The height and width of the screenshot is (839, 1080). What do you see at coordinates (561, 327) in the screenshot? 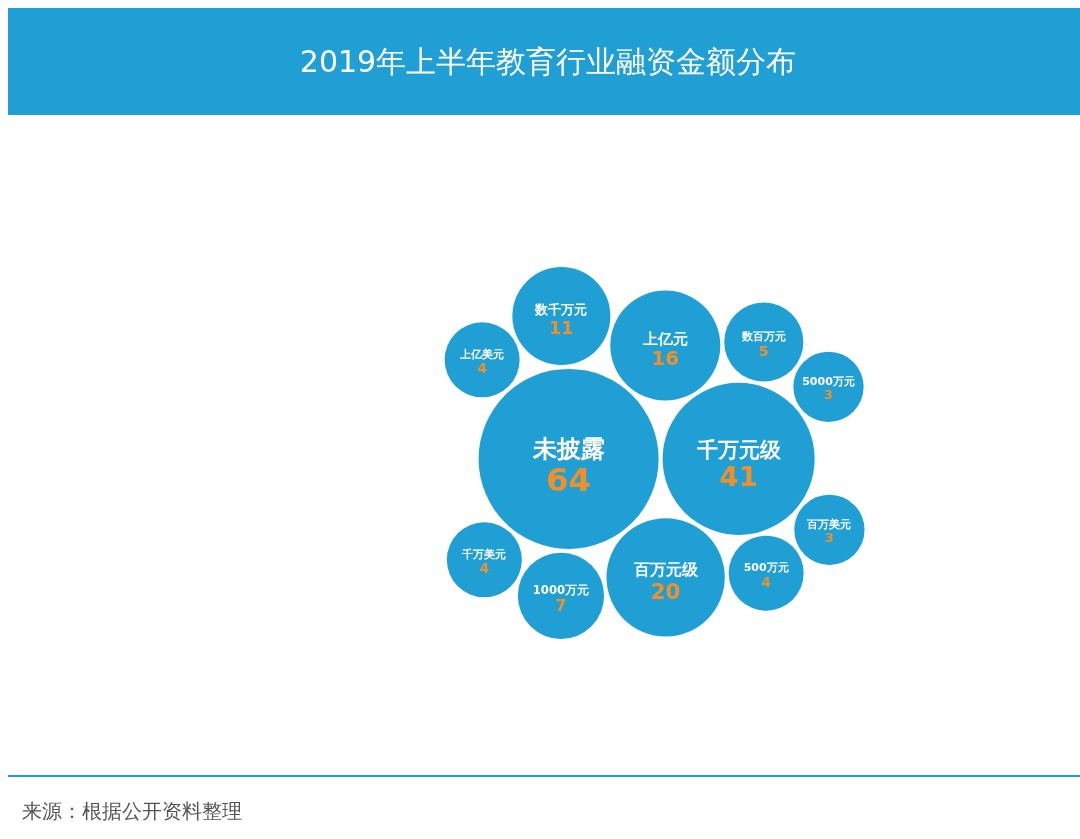
I see `data-label: 11` at bounding box center [561, 327].